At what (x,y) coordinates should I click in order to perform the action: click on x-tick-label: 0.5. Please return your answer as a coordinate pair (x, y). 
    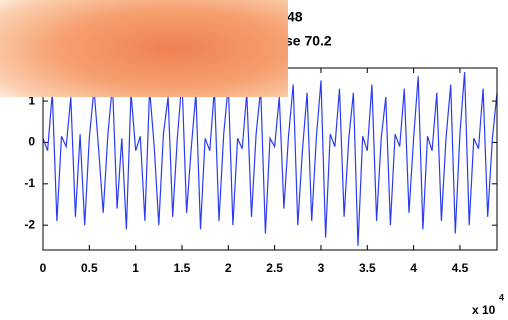
    Looking at the image, I should click on (89, 268).